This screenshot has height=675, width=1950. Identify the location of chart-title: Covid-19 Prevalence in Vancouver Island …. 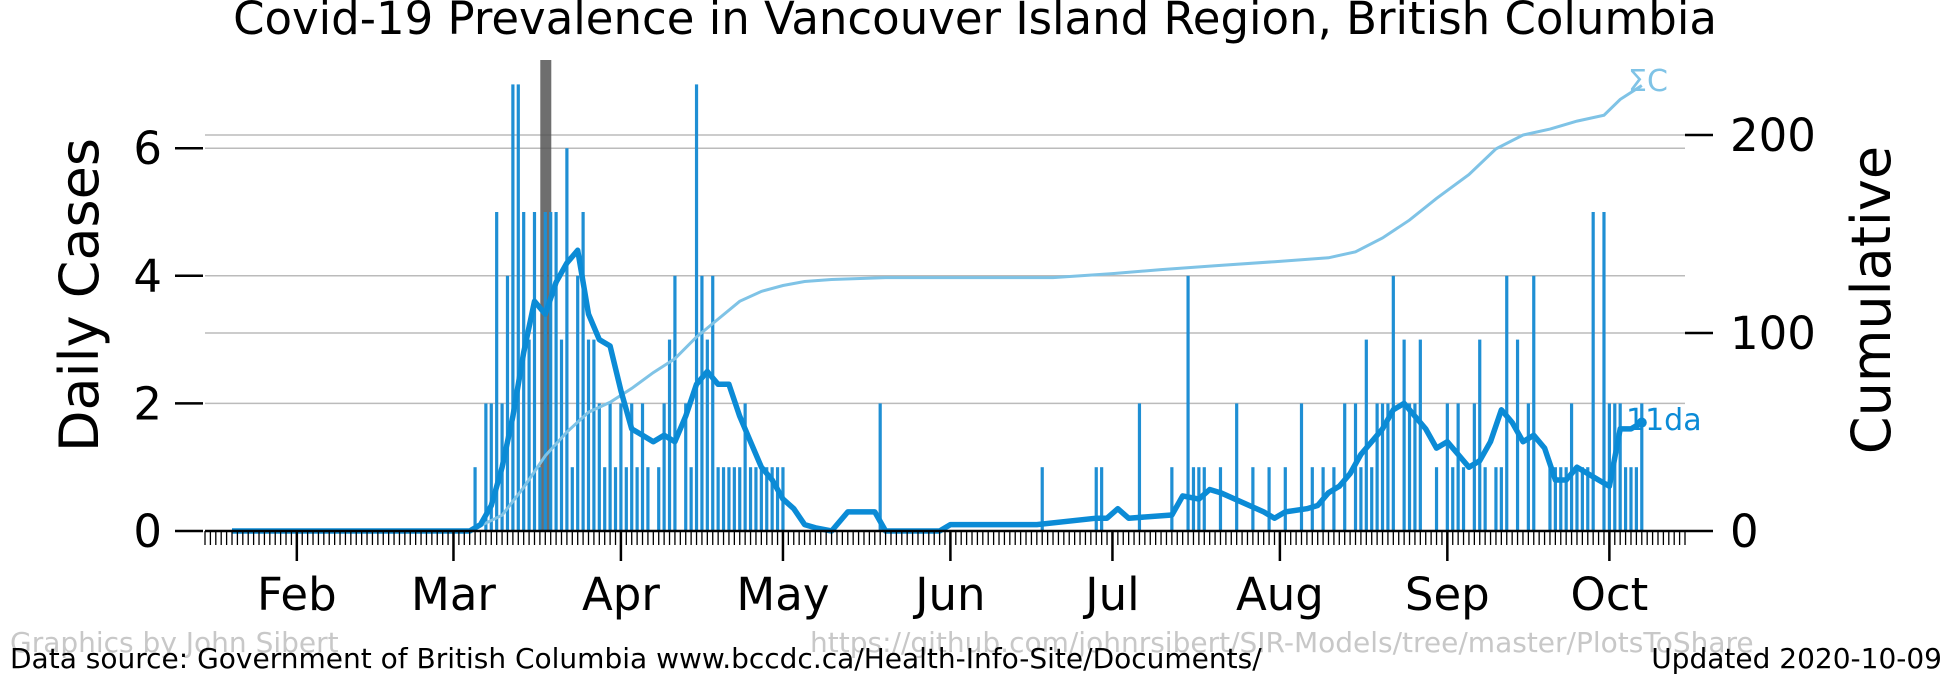
(975, 22).